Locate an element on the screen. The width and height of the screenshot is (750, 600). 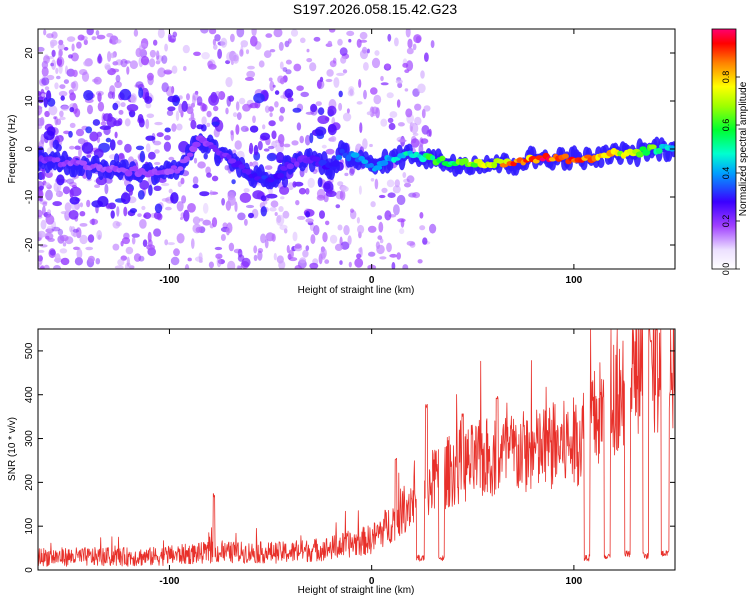
spectrogram-xlabel: Height of straight line (km) is located at coordinates (356, 290).